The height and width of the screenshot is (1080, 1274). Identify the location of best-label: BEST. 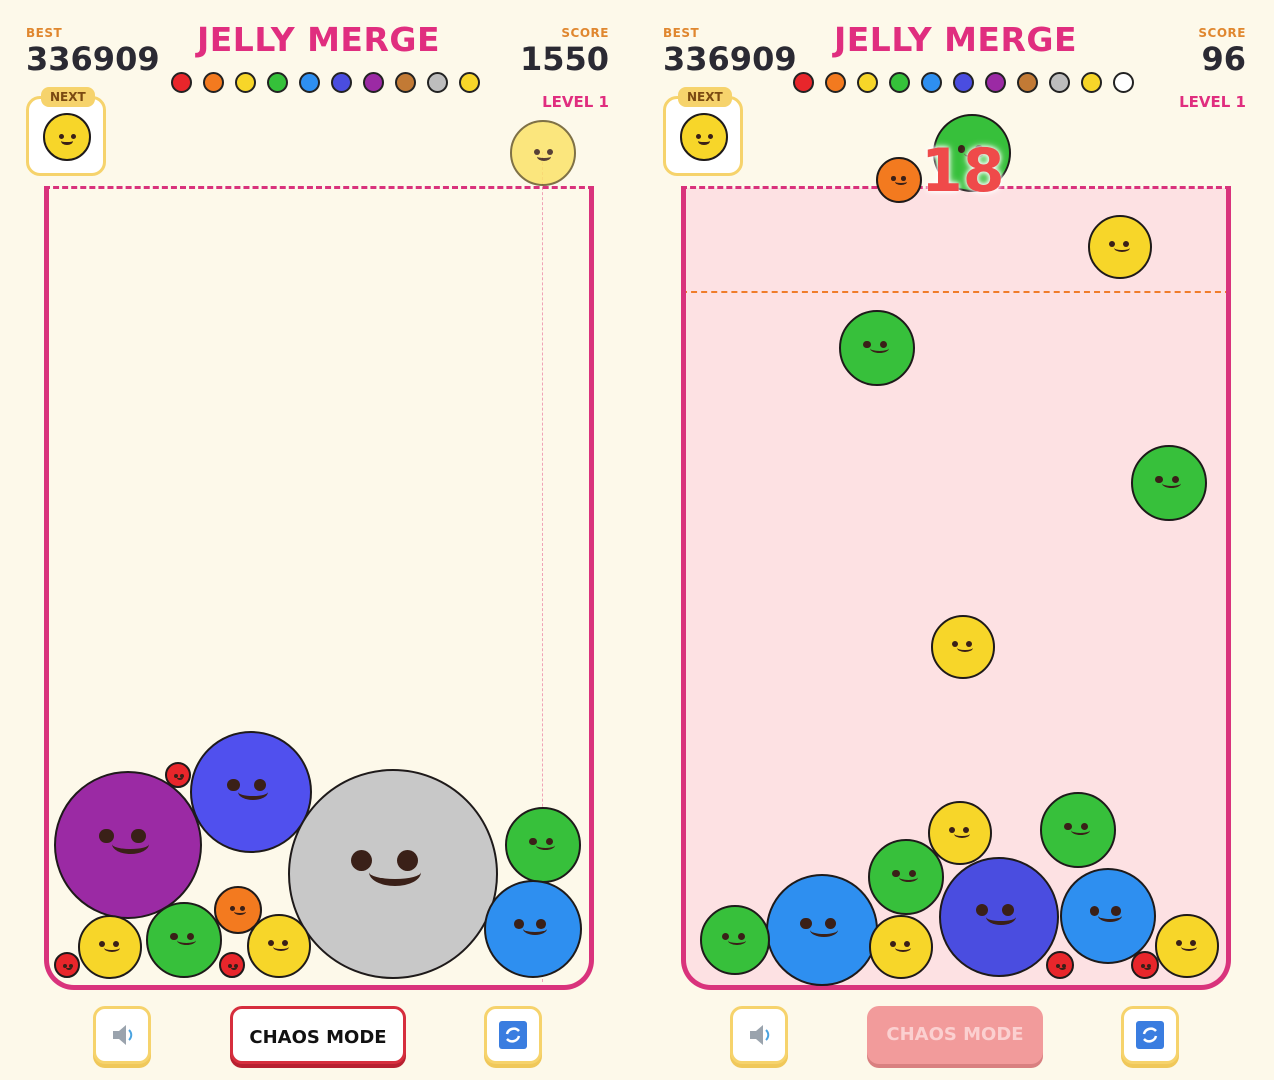
(44, 33).